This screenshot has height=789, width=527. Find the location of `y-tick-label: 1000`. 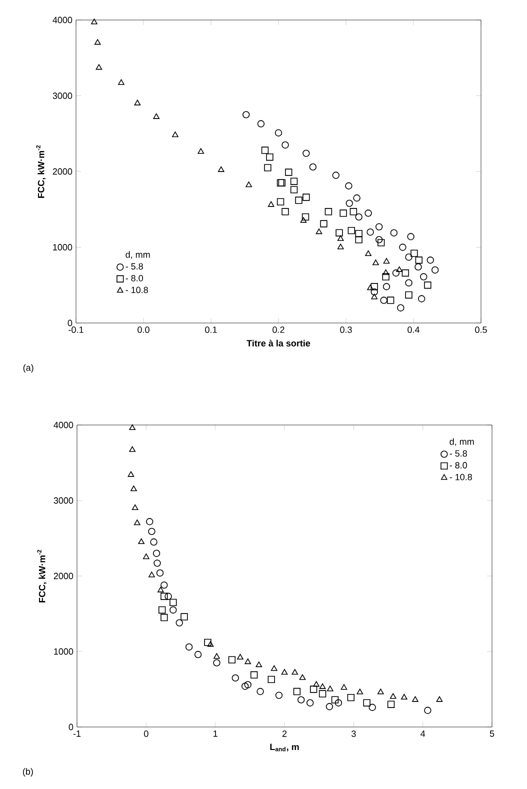

y-tick-label: 1000 is located at coordinates (64, 651).